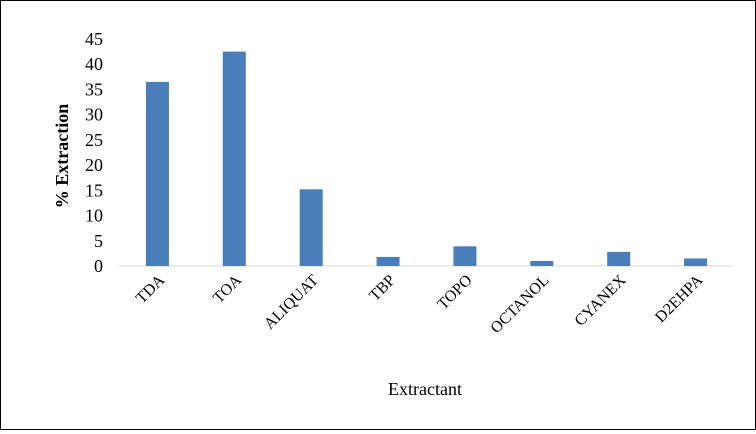 This screenshot has height=434, width=756. What do you see at coordinates (157, 173) in the screenshot?
I see `bar-tda` at bounding box center [157, 173].